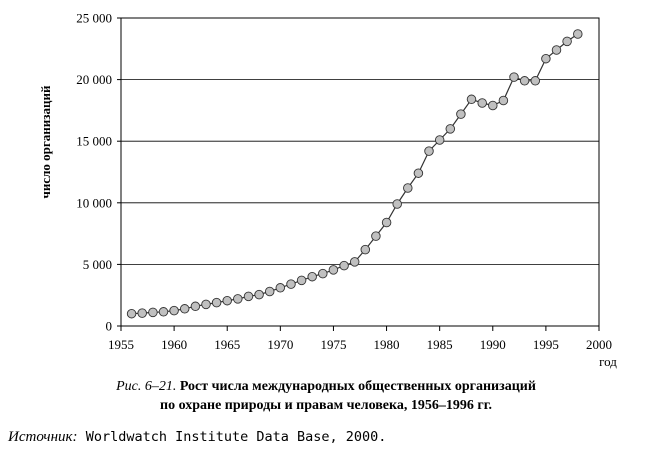  Describe the element at coordinates (94, 141) in the screenshot. I see `y-tick-label: 15 000` at that location.